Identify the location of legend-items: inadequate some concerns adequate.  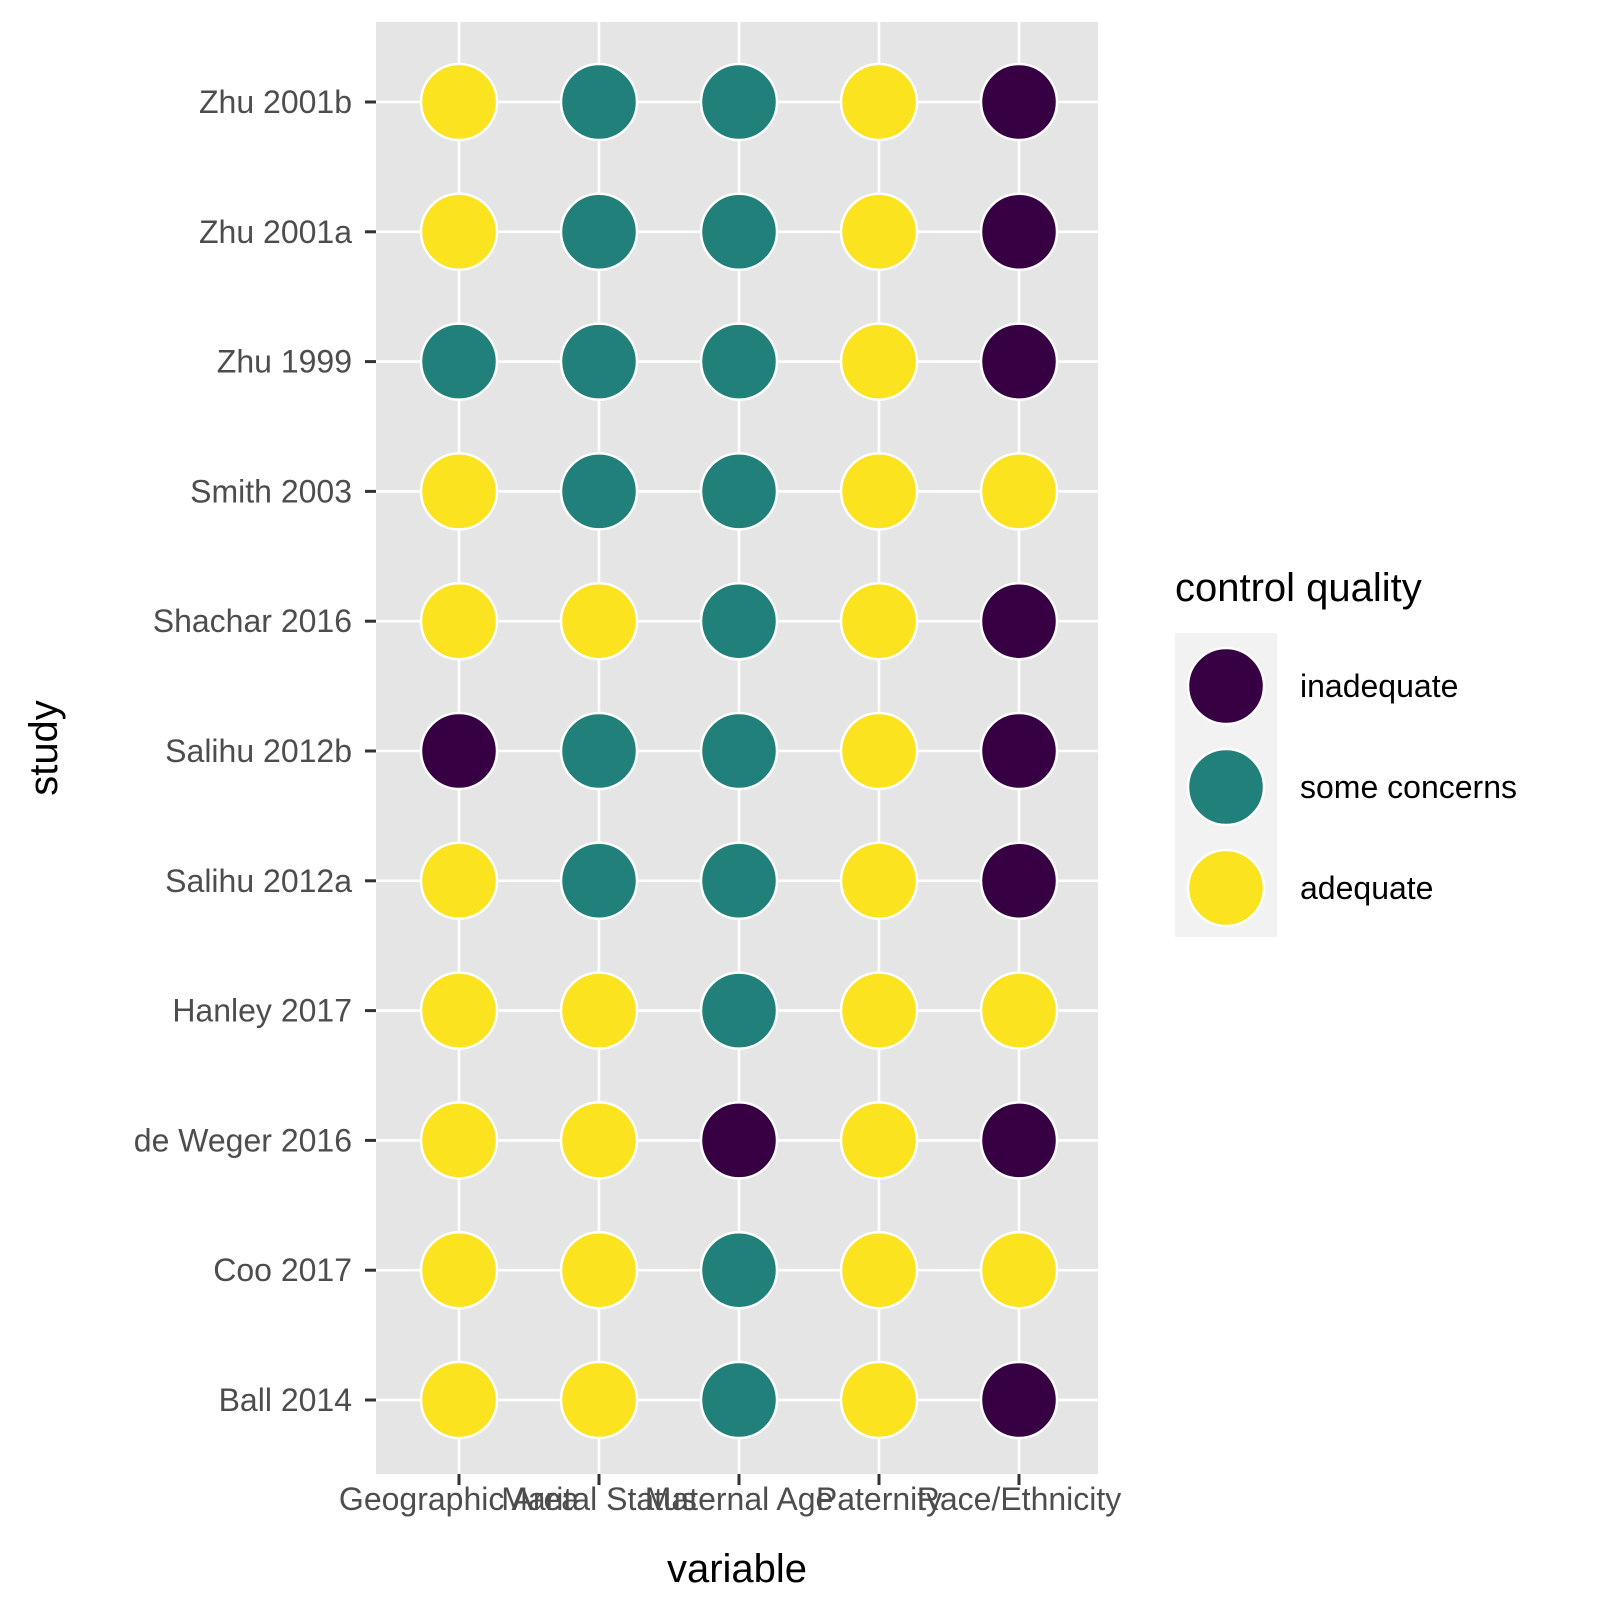
(1351, 787).